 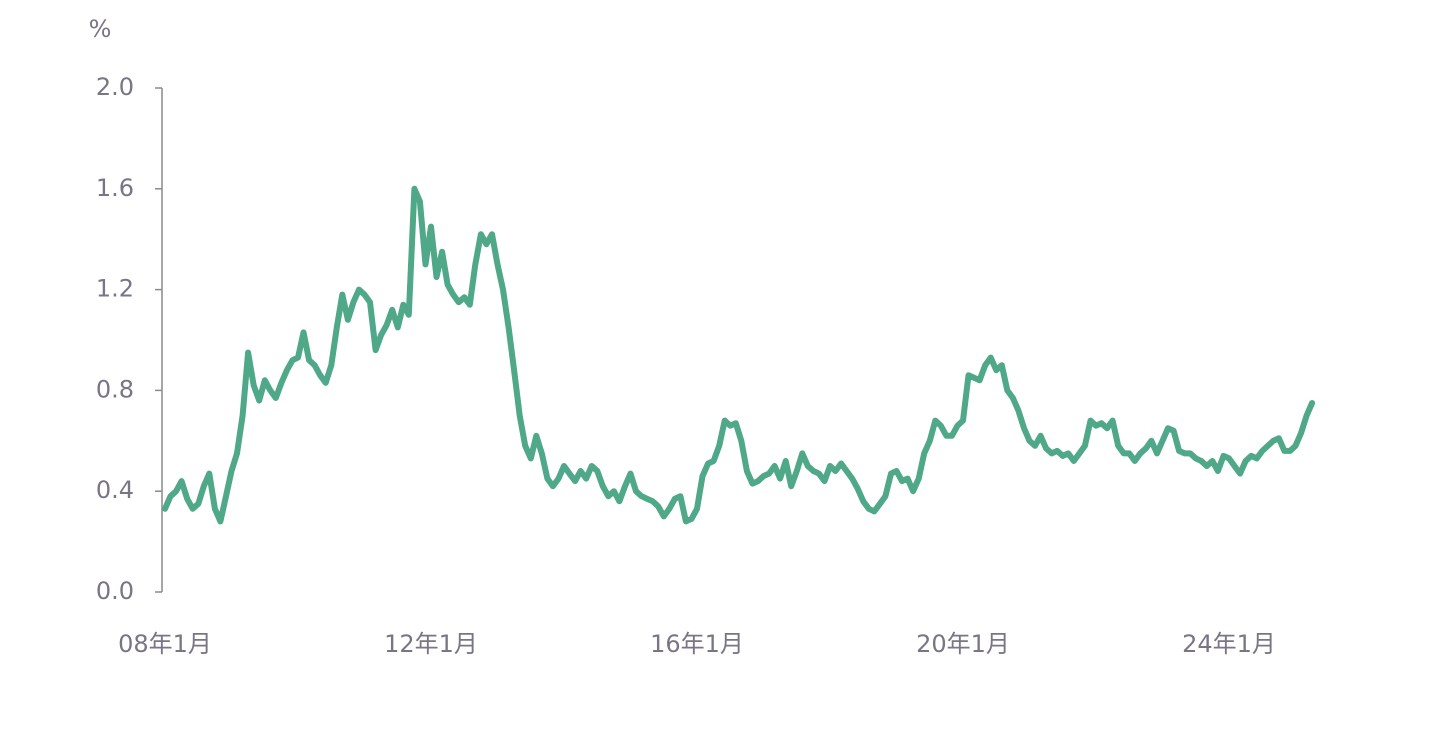 What do you see at coordinates (697, 644) in the screenshot?
I see `x-tick-label: 16年1月` at bounding box center [697, 644].